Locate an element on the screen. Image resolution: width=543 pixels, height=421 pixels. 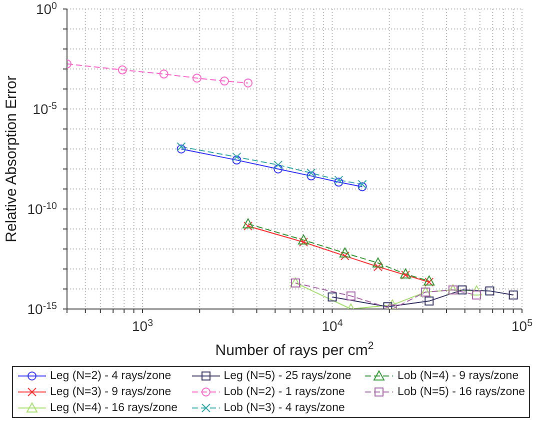
legend-label: Lob (N=4) - 9 rays/zone is located at coordinates (458, 376).